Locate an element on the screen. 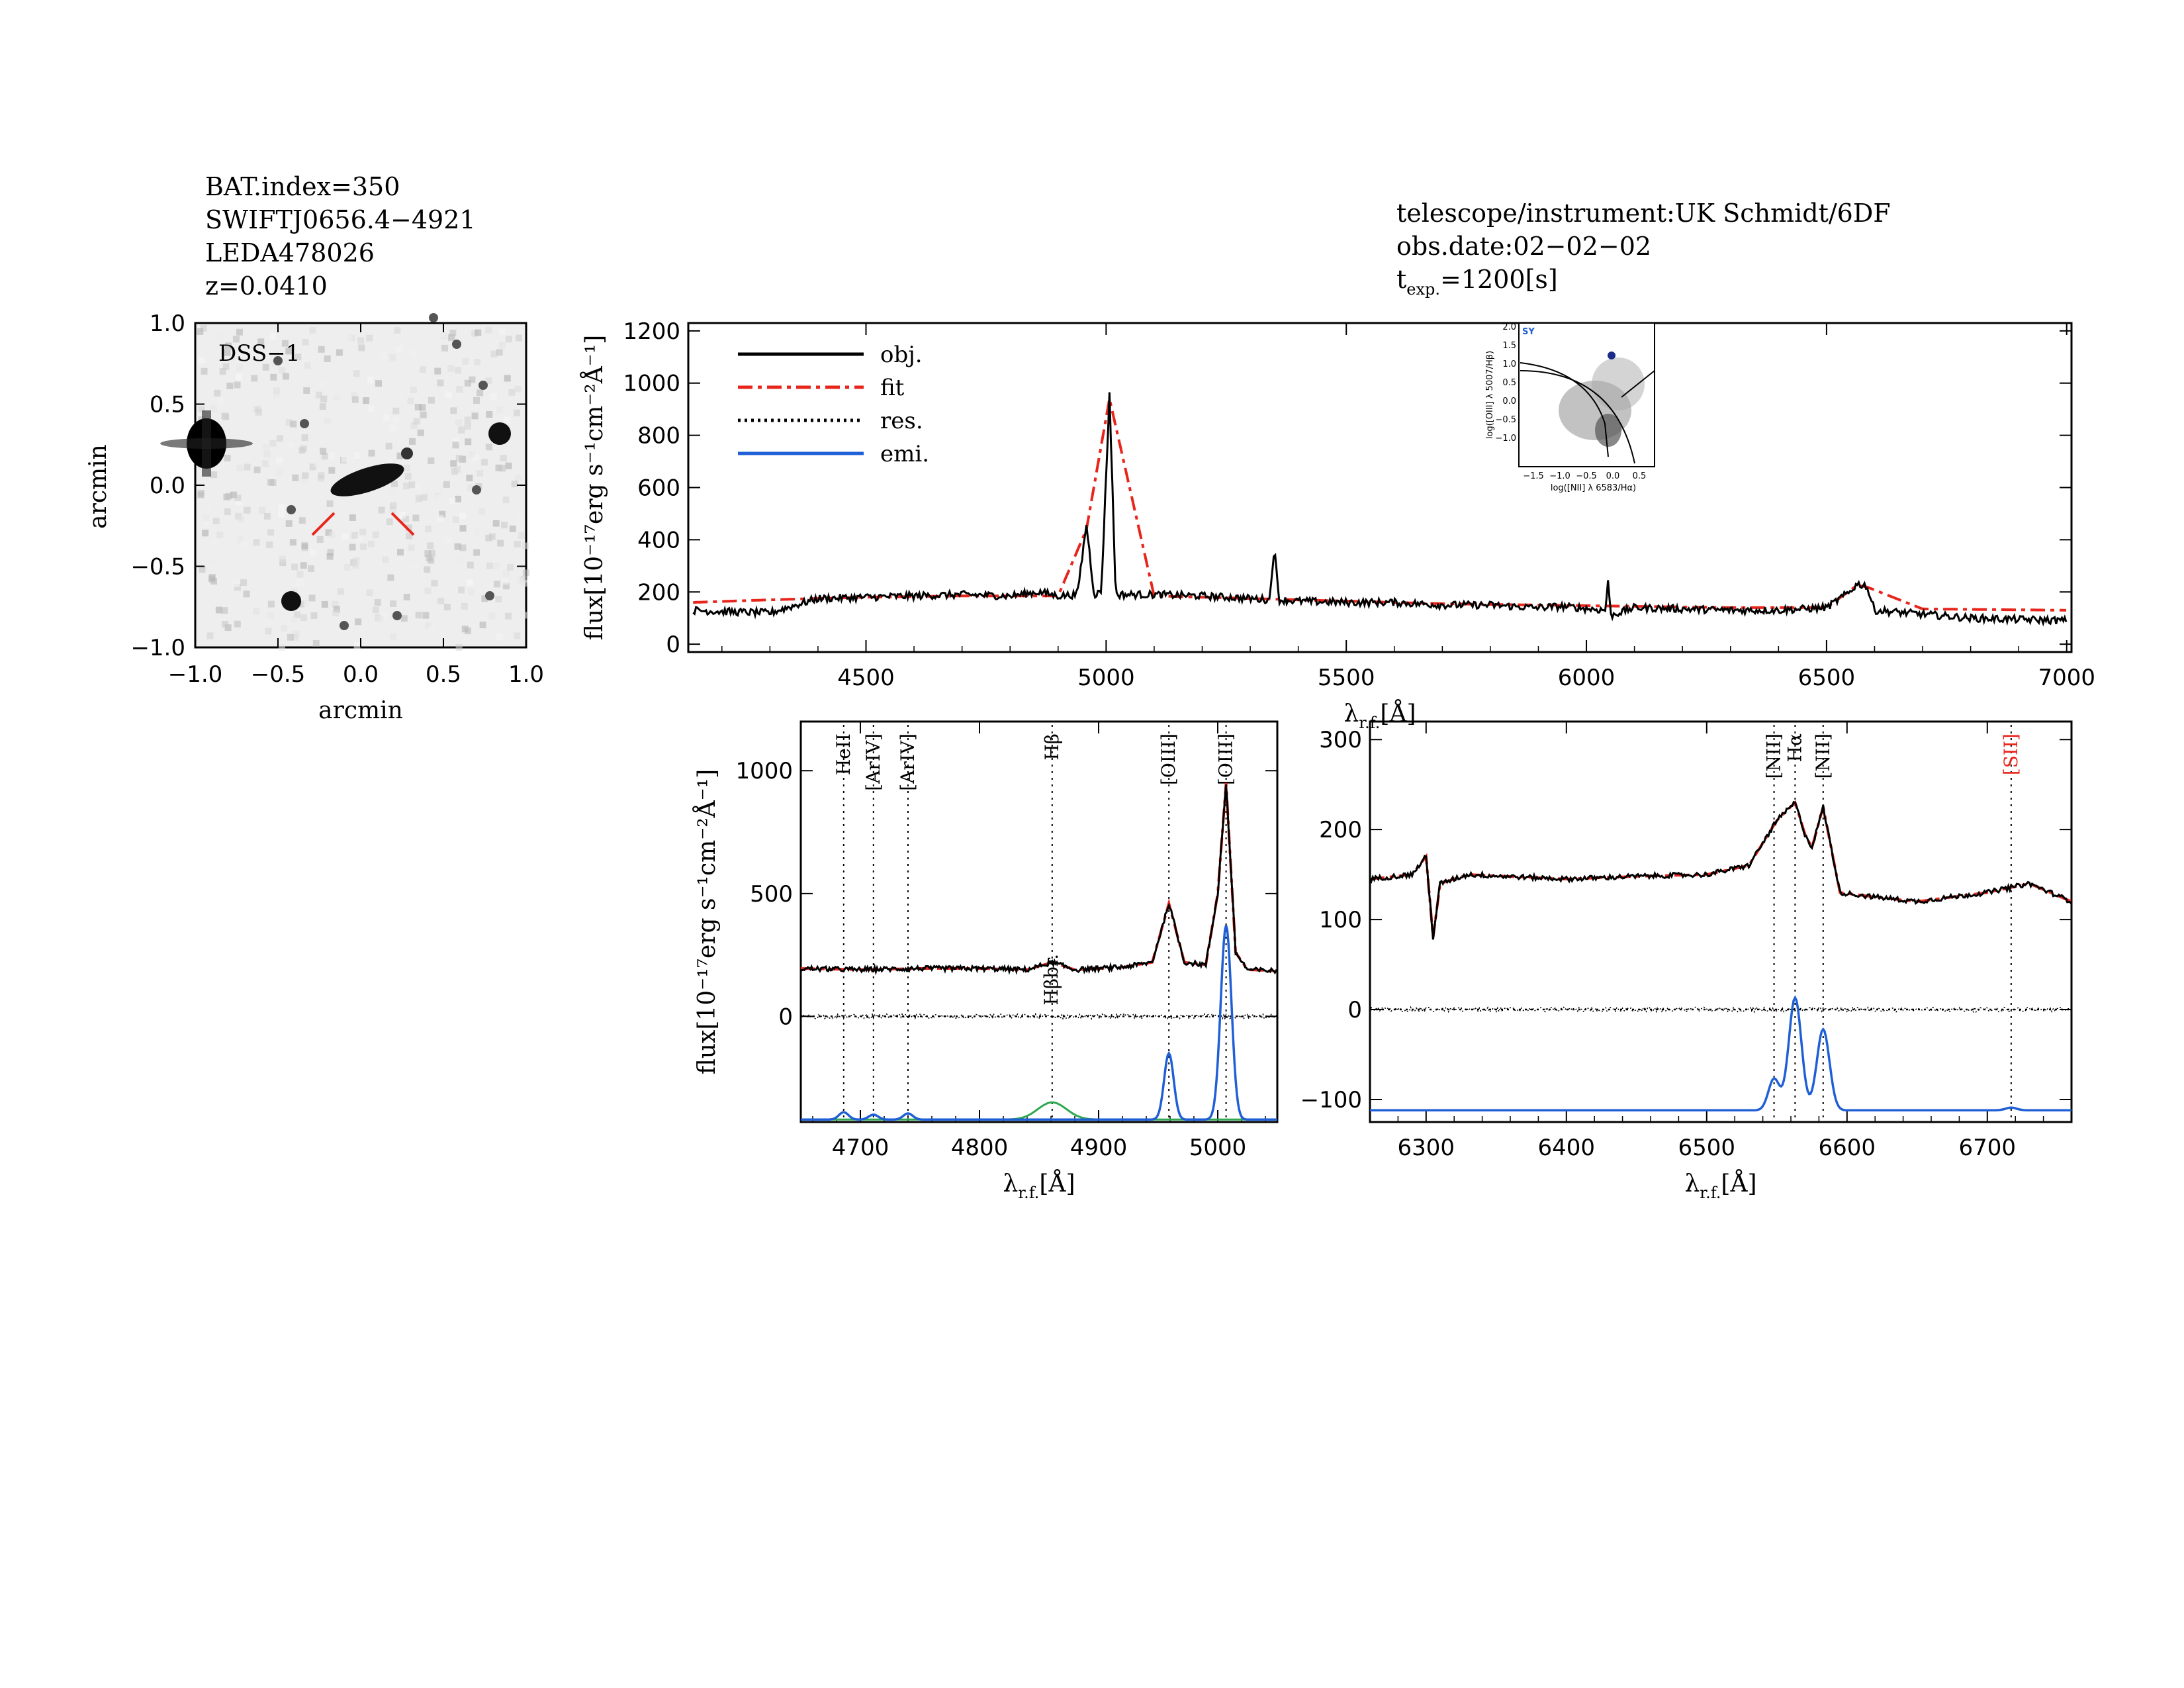 This screenshot has height=1688, width=2184. faint-source is located at coordinates (397, 615).